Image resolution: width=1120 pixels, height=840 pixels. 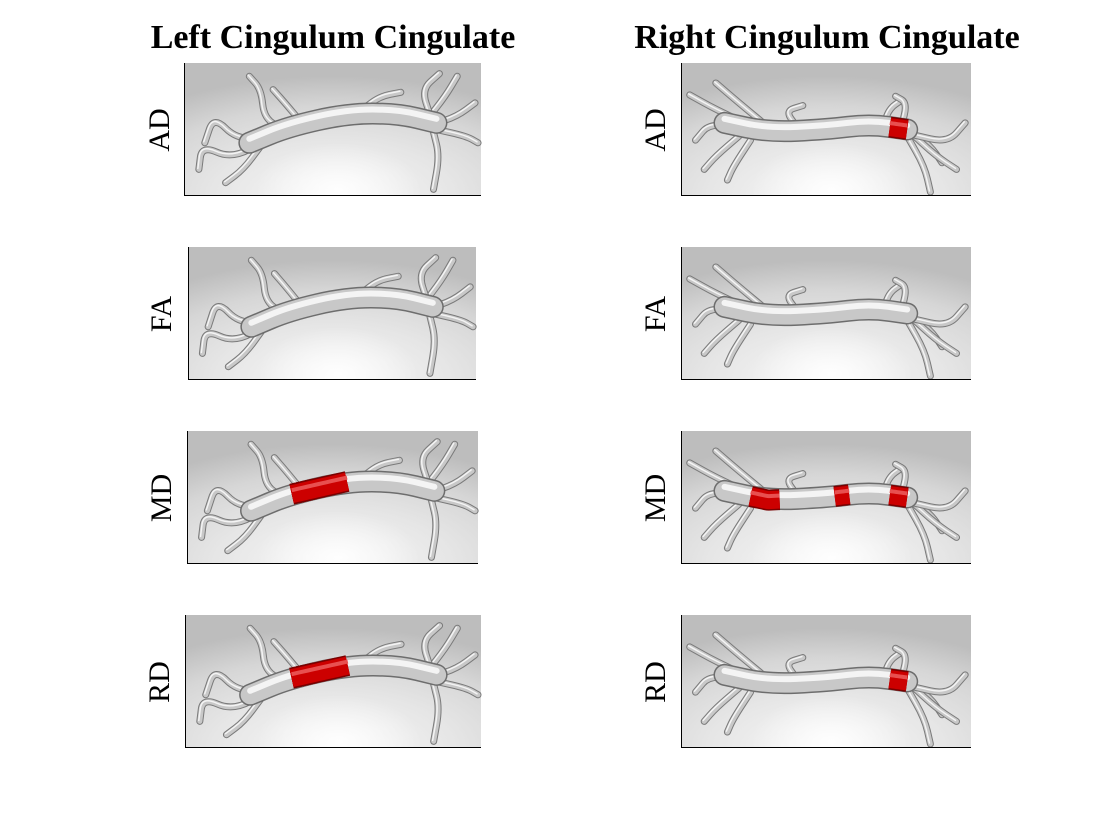 What do you see at coordinates (655, 682) in the screenshot?
I see `row-label-right-3: RD` at bounding box center [655, 682].